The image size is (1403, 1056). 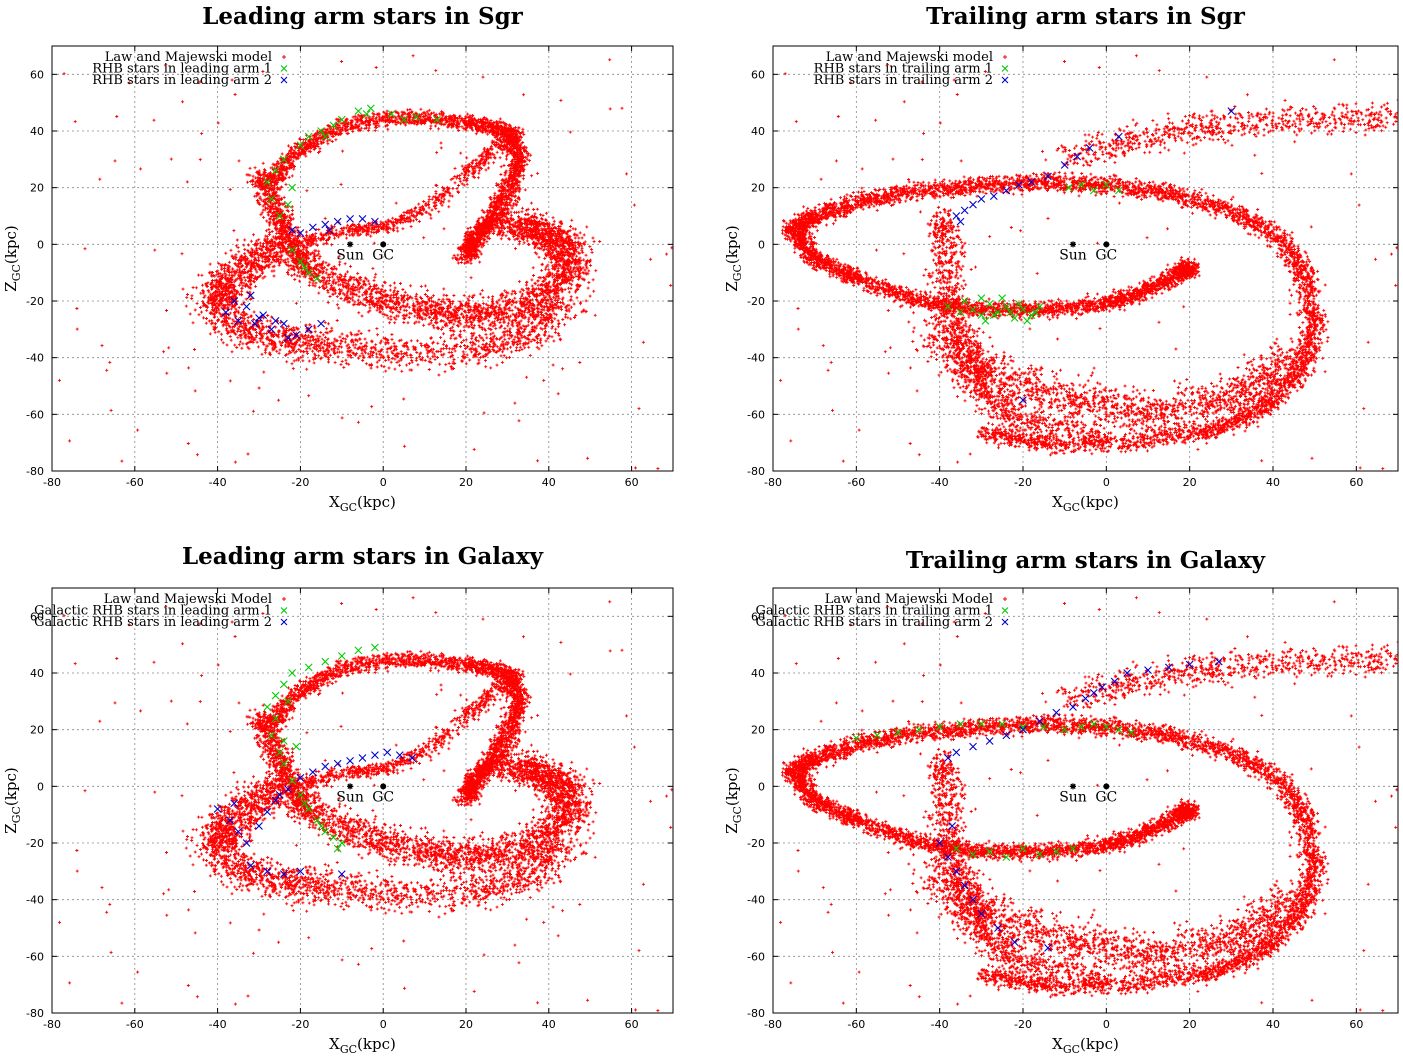 I want to click on legend-label: Law and Majewski model, so click(x=909, y=57).